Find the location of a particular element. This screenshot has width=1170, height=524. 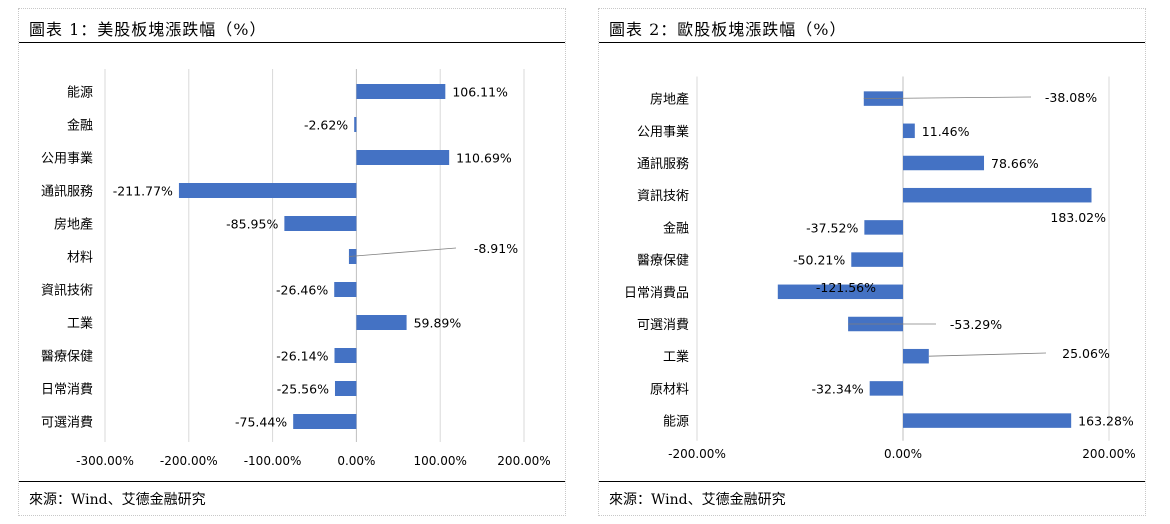

data-label: -53.29% is located at coordinates (976, 324).